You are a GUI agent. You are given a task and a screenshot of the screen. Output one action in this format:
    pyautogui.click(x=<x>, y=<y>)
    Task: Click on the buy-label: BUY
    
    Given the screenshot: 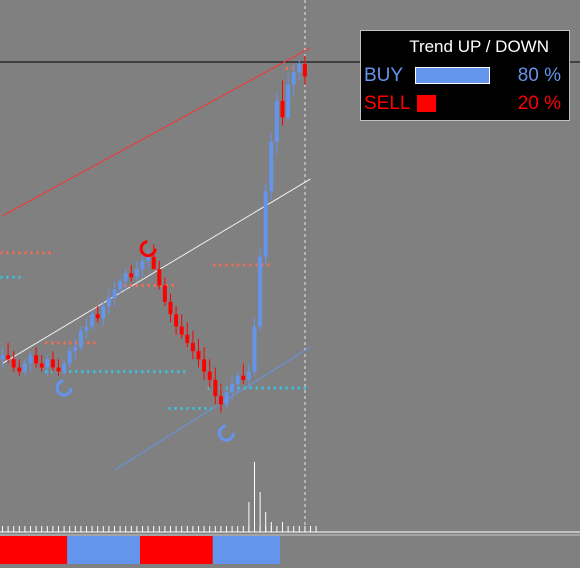 What is the action you would take?
    pyautogui.click(x=384, y=75)
    